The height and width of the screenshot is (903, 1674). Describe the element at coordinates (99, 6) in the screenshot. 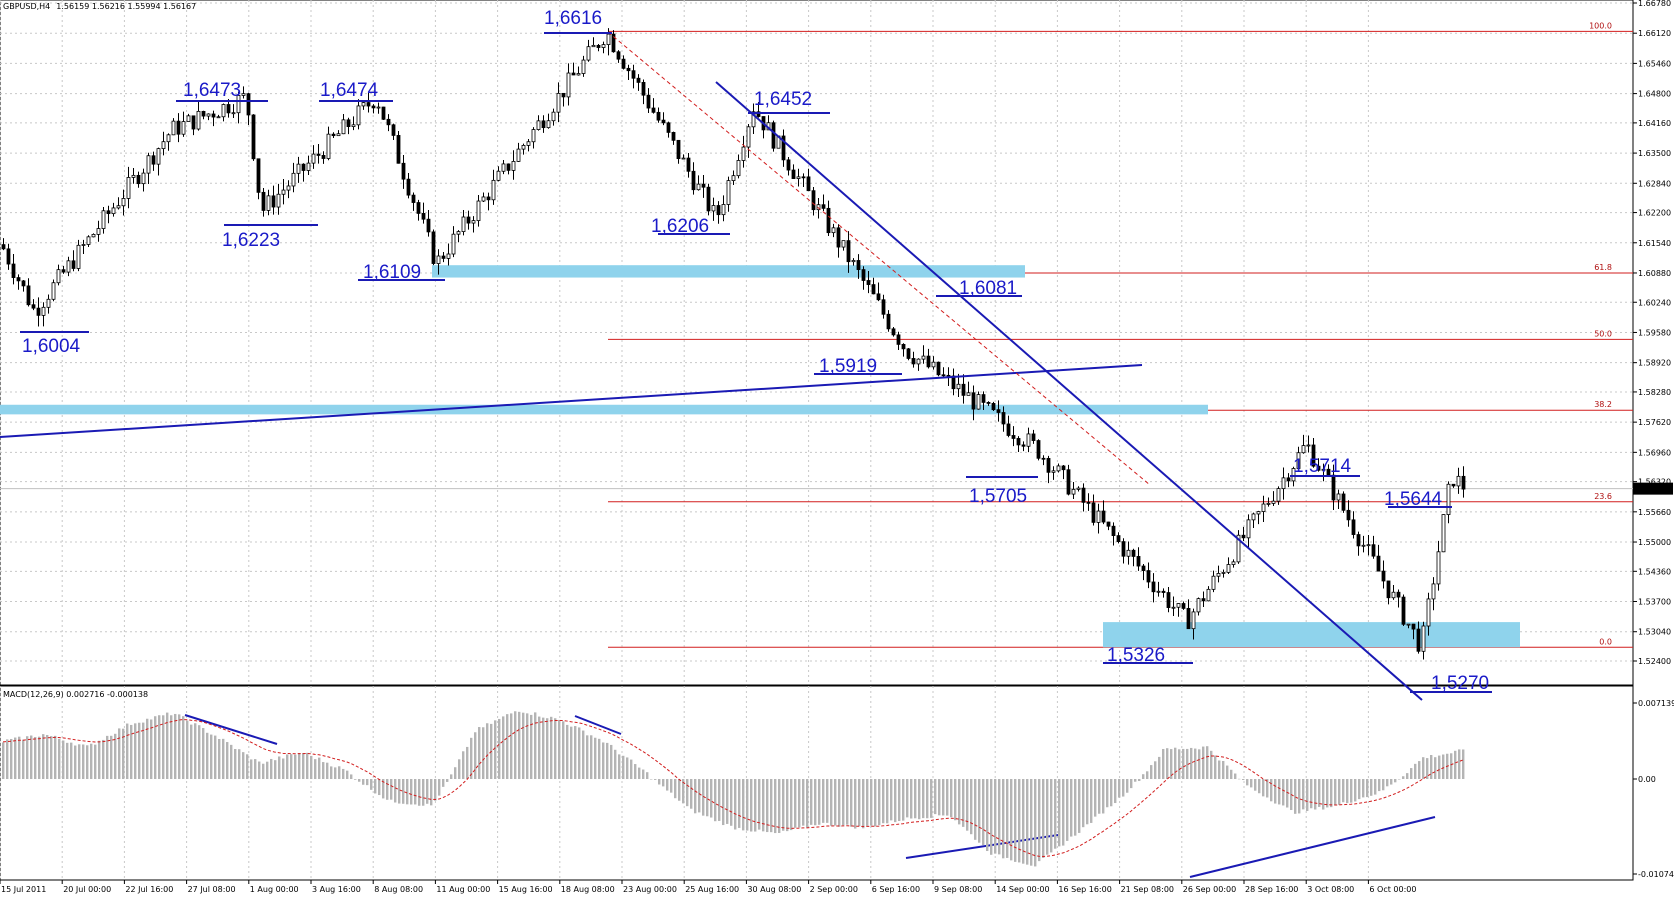

I see `chart-header: GBPUSD,H4 1.56159 1.56216 1.55994 1.56167` at that location.